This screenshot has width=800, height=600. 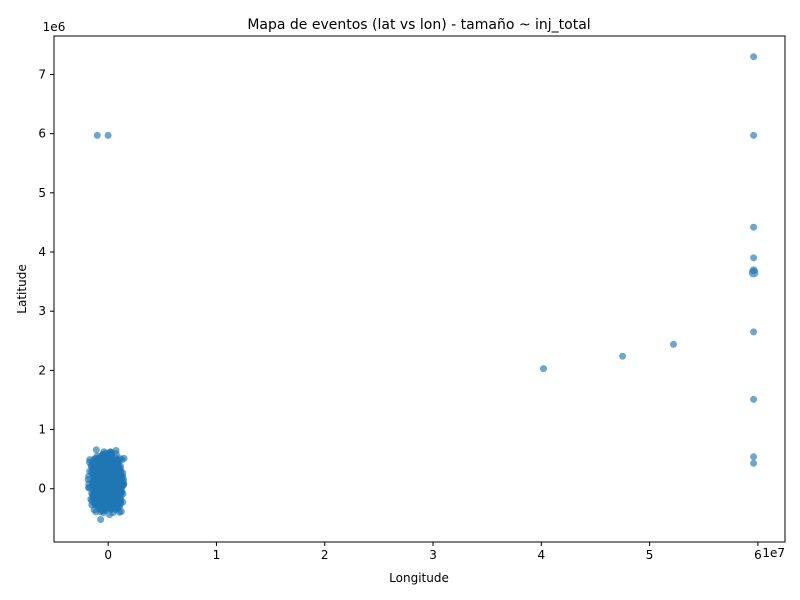 I want to click on y-tick-label: 4, so click(x=42, y=252).